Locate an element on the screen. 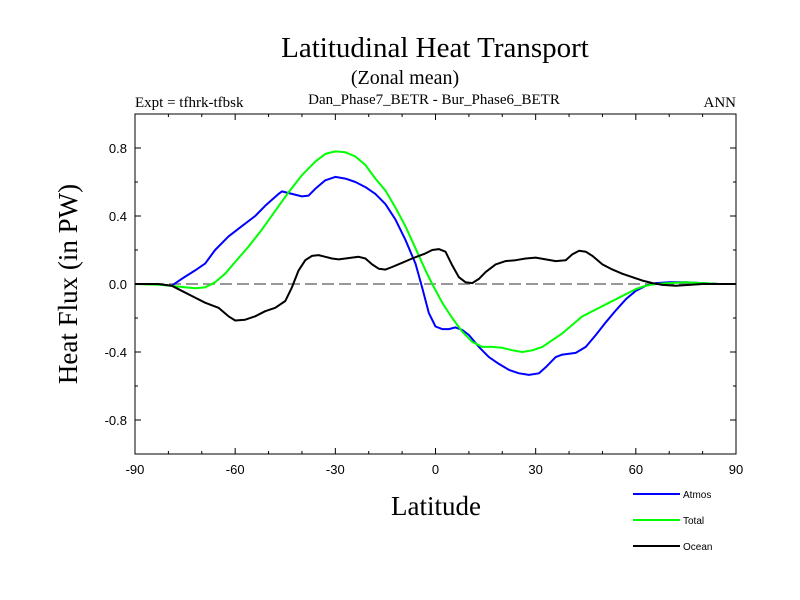 The image size is (800, 600). x-tick-label: 90 is located at coordinates (736, 469).